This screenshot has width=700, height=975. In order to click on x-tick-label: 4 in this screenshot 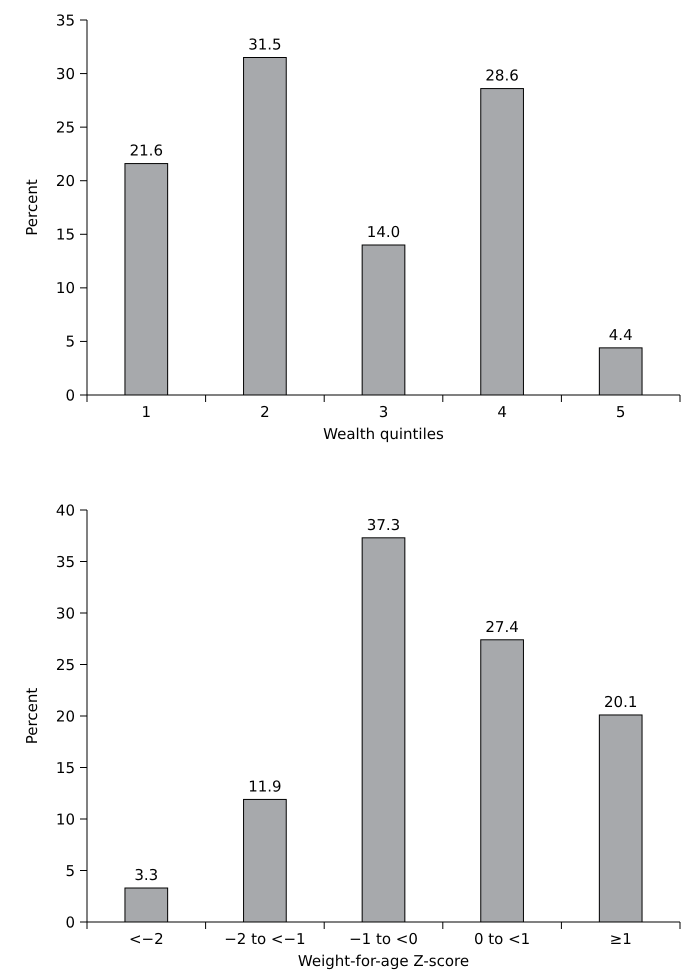, I will do `click(502, 412)`.